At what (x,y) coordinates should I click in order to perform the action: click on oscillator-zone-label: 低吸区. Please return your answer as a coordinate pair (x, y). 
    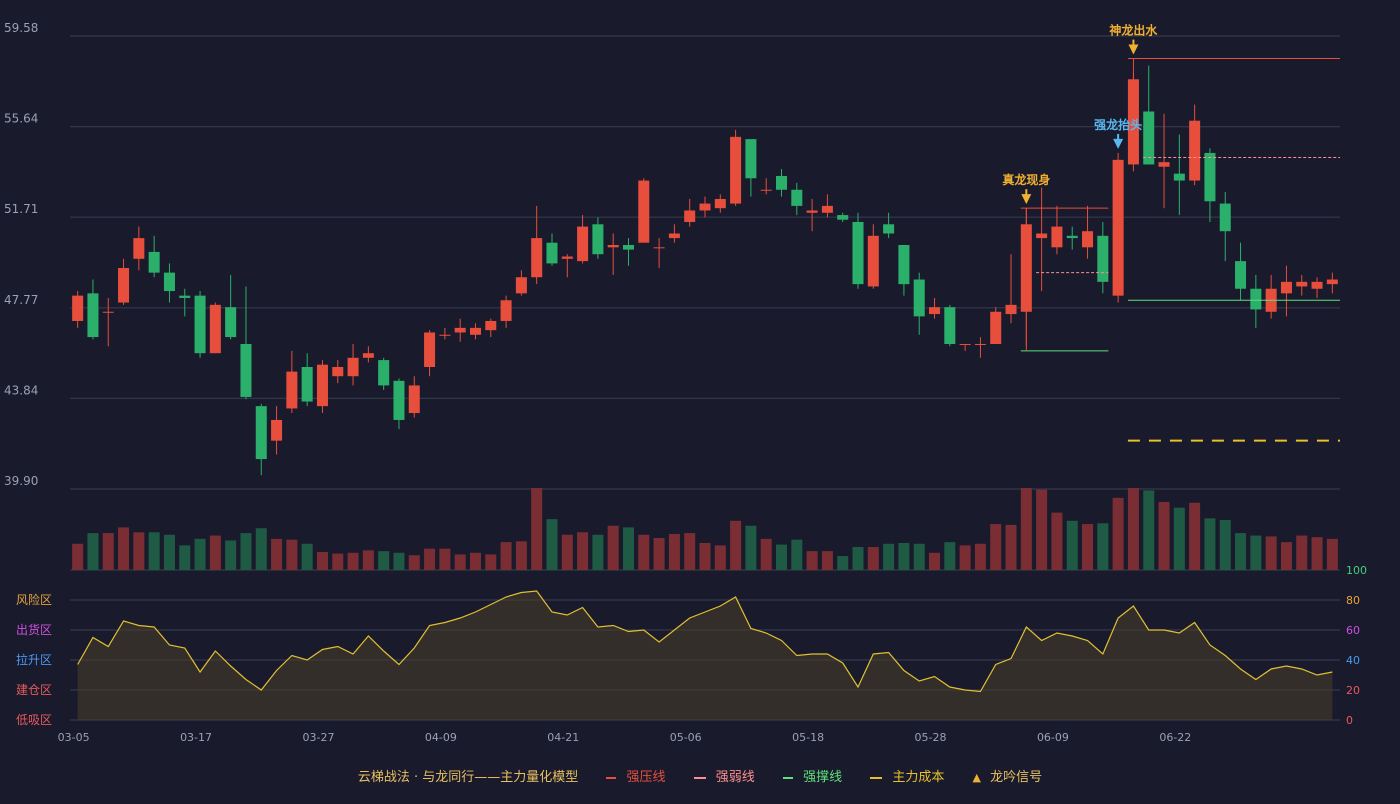
    Looking at the image, I should click on (34, 720).